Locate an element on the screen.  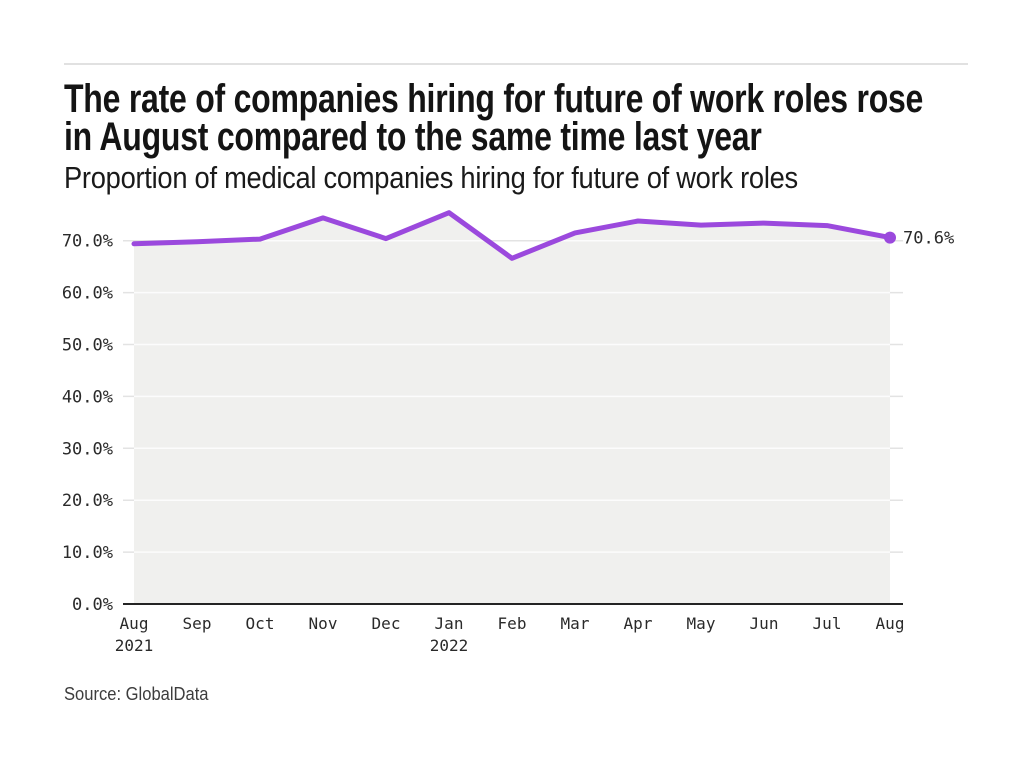
x-tick-label: Nov is located at coordinates (323, 623).